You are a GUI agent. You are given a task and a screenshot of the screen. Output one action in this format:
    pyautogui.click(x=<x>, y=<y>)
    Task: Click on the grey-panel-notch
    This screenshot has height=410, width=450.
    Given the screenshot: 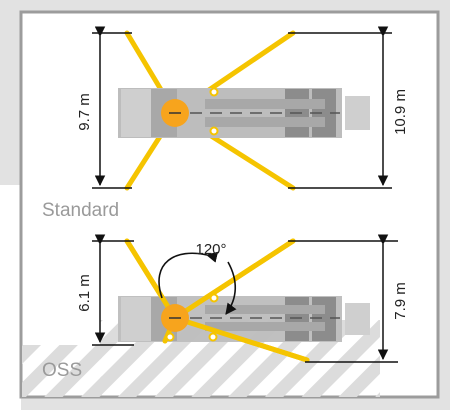 What is the action you would take?
    pyautogui.click(x=10, y=297)
    